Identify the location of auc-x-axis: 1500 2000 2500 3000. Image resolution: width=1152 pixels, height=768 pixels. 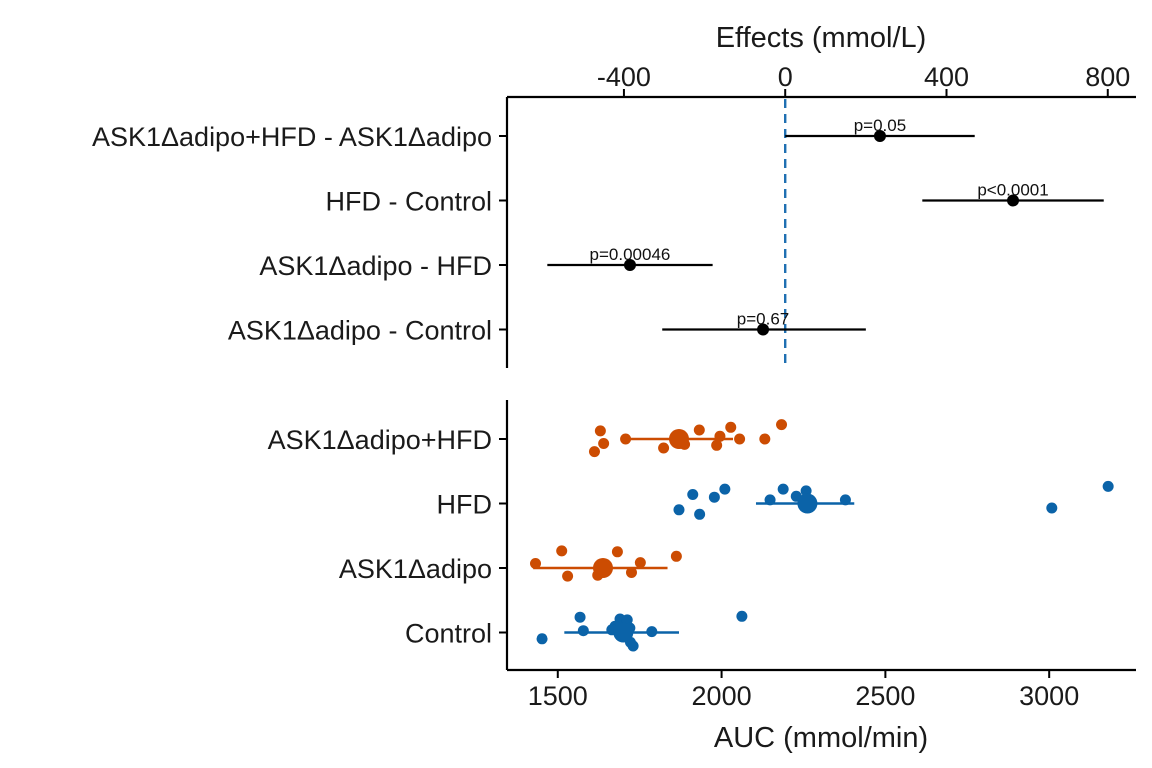
(821, 689).